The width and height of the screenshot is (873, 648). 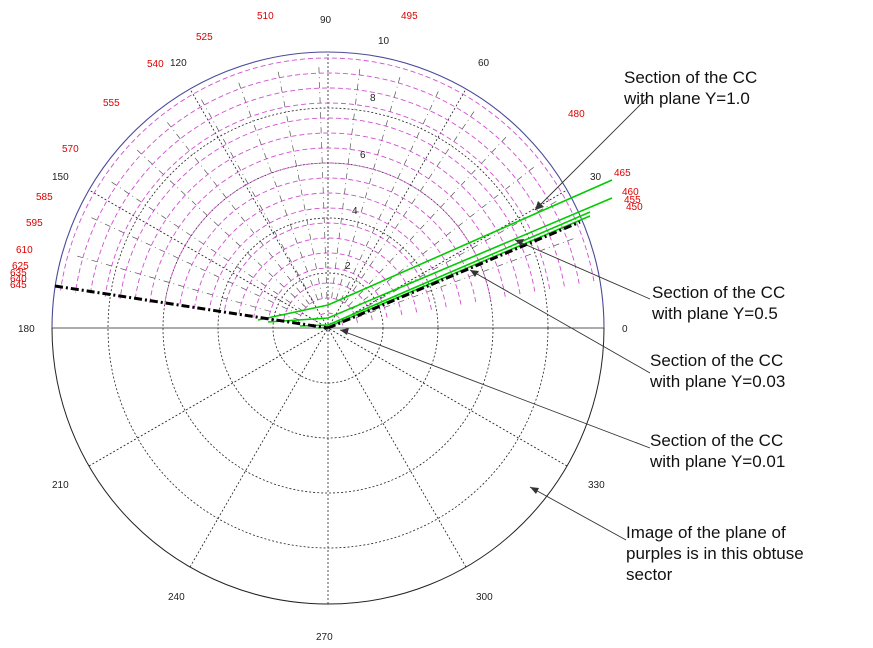 I want to click on angle-label: 180, so click(x=26, y=329).